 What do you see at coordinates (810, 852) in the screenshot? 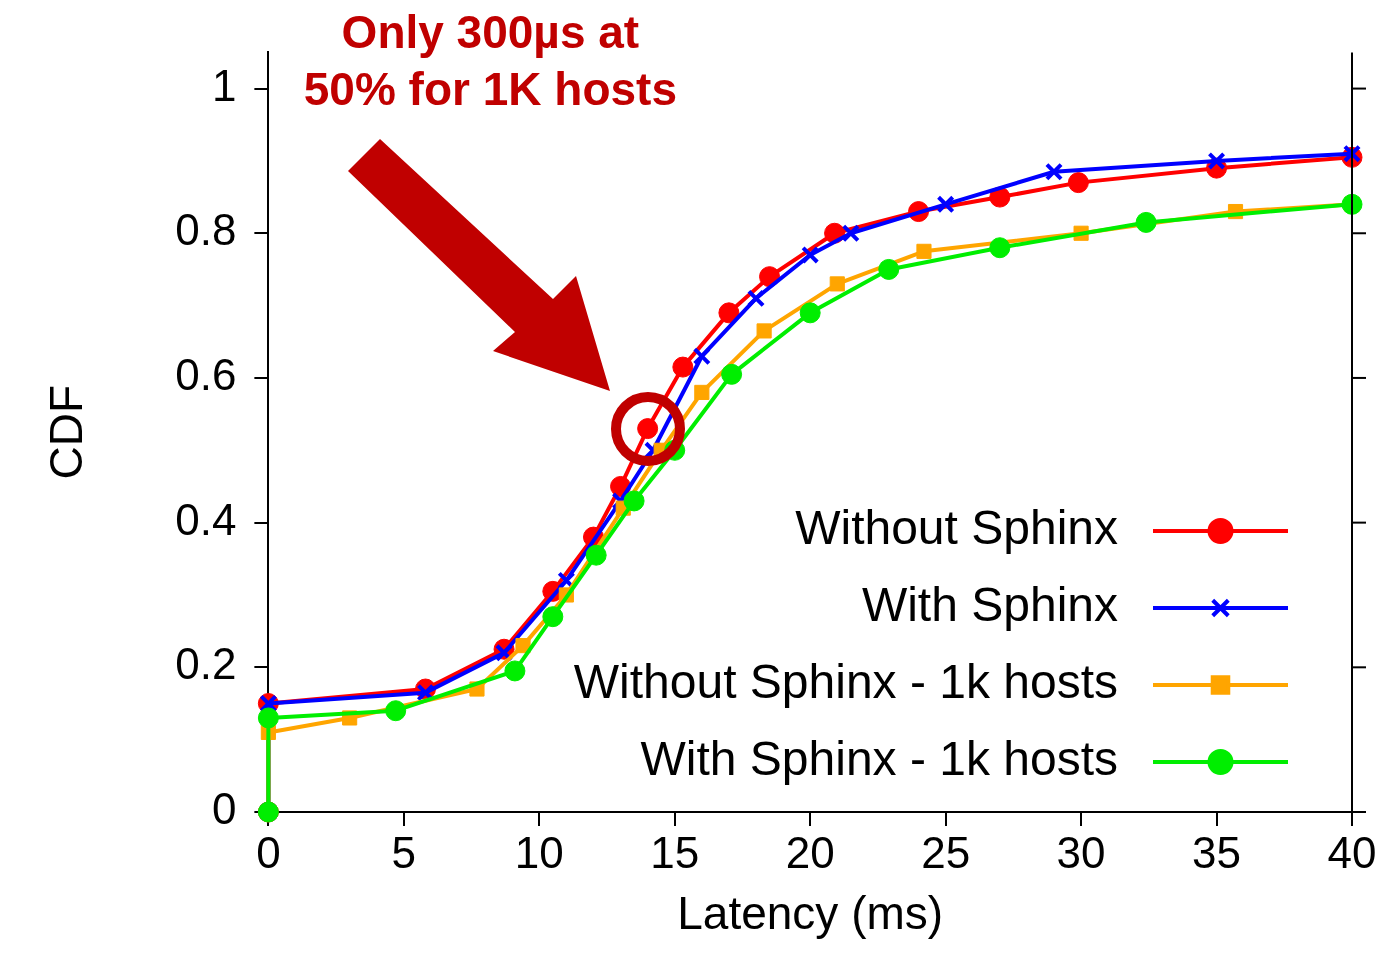
I see `x-tick-label: 20` at bounding box center [810, 852].